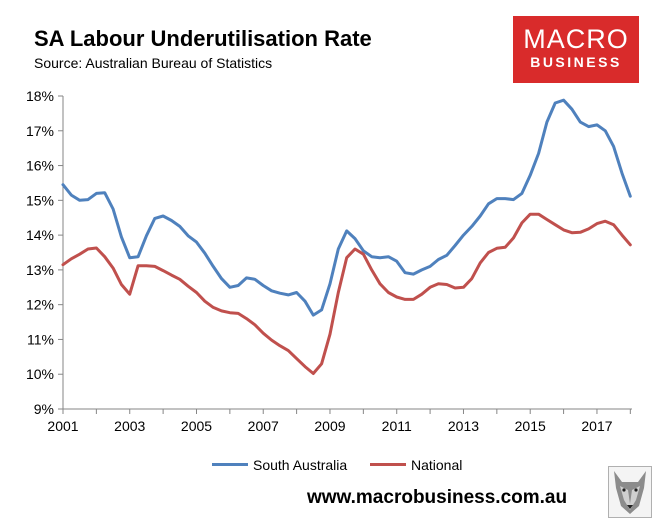  What do you see at coordinates (300, 465) in the screenshot?
I see `legend-label-south-australia: South Australia` at bounding box center [300, 465].